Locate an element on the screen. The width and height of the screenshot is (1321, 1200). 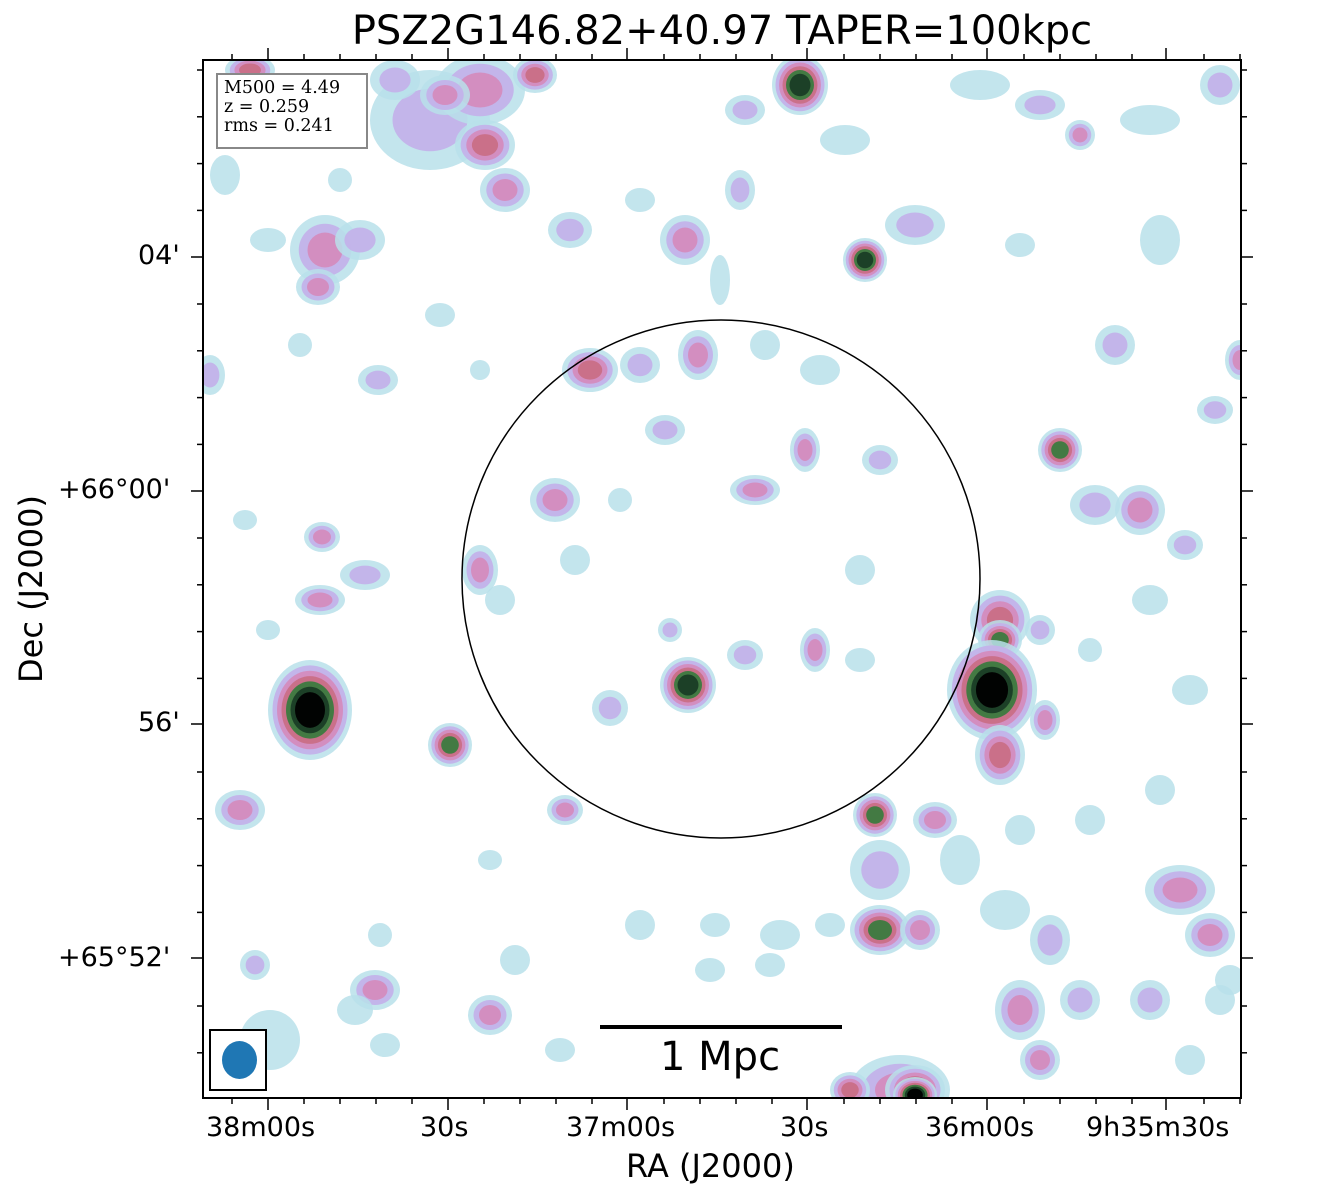
scalebar-label: 1 Mpc is located at coordinates (720, 1057).